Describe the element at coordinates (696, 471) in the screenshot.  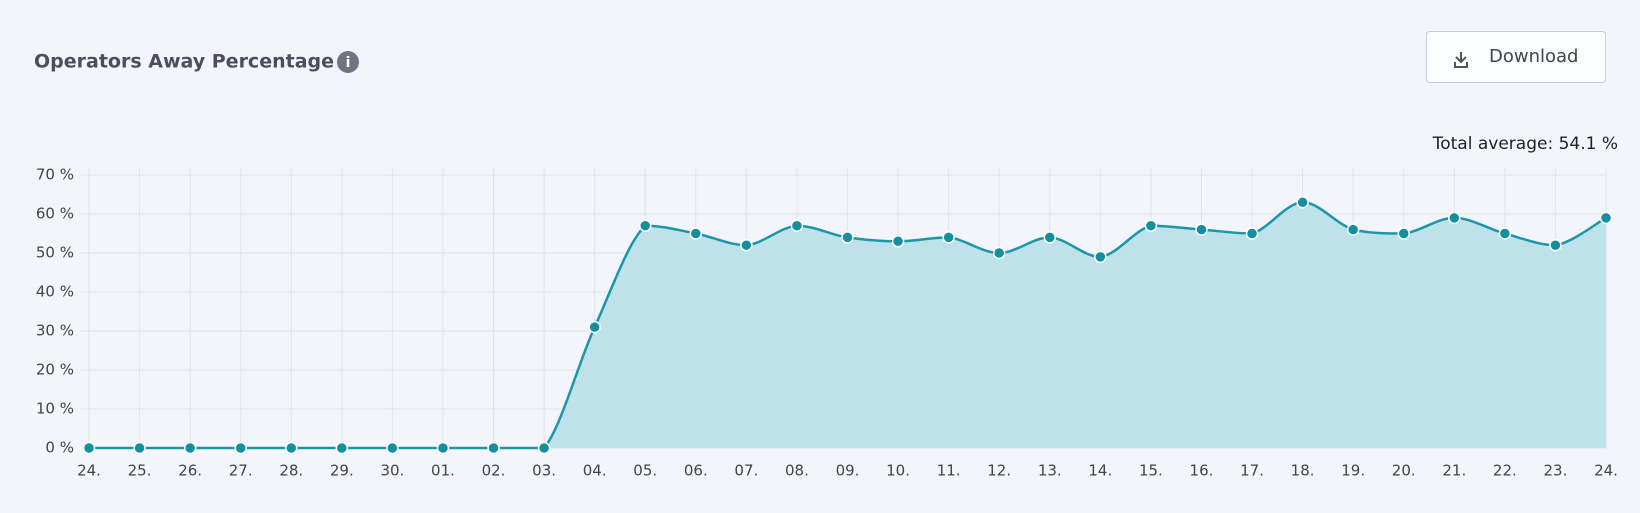
I see `x-tick-label: 06.` at that location.